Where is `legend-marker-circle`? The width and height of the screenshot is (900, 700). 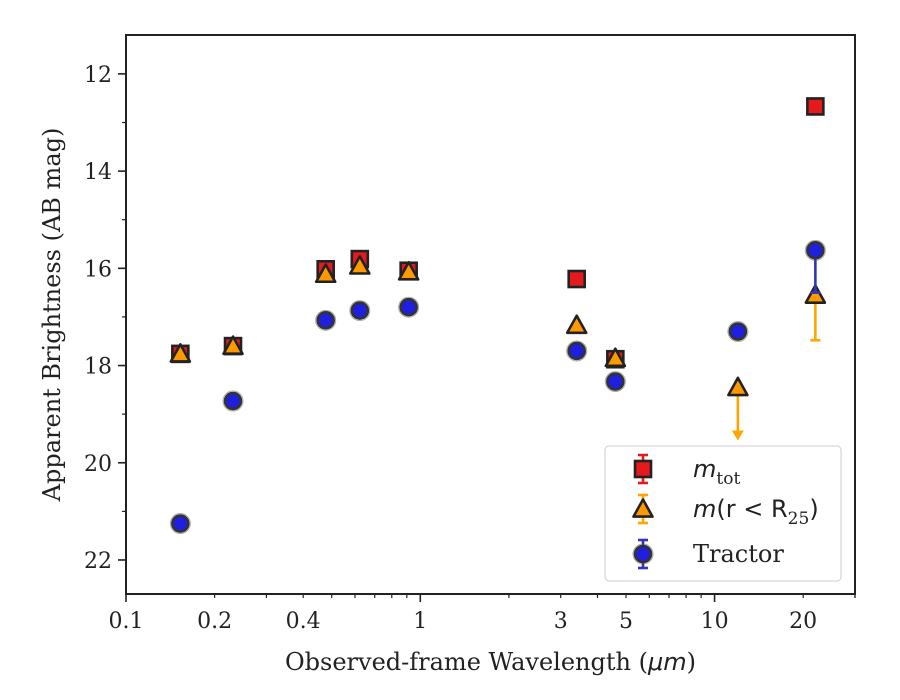 legend-marker-circle is located at coordinates (643, 554).